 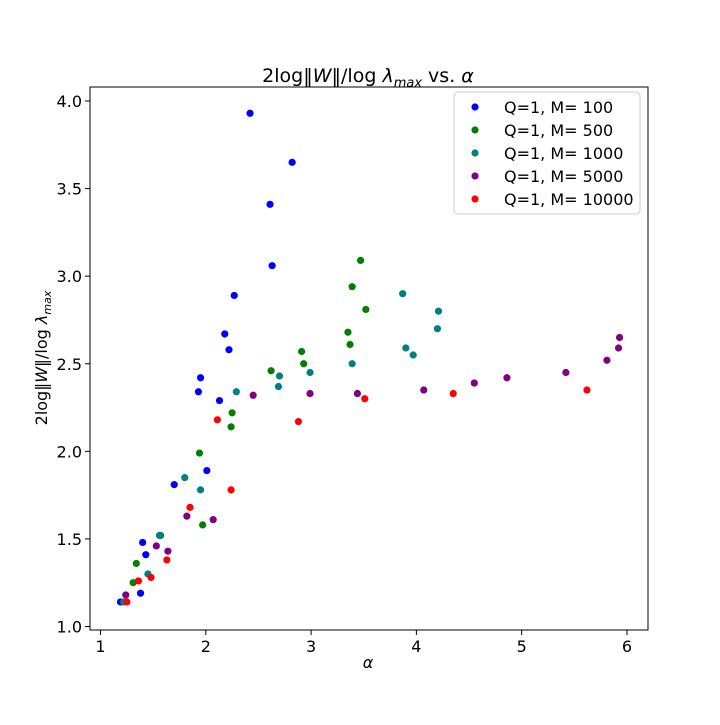 I want to click on y-tick-label: 2.5, so click(x=69, y=364).